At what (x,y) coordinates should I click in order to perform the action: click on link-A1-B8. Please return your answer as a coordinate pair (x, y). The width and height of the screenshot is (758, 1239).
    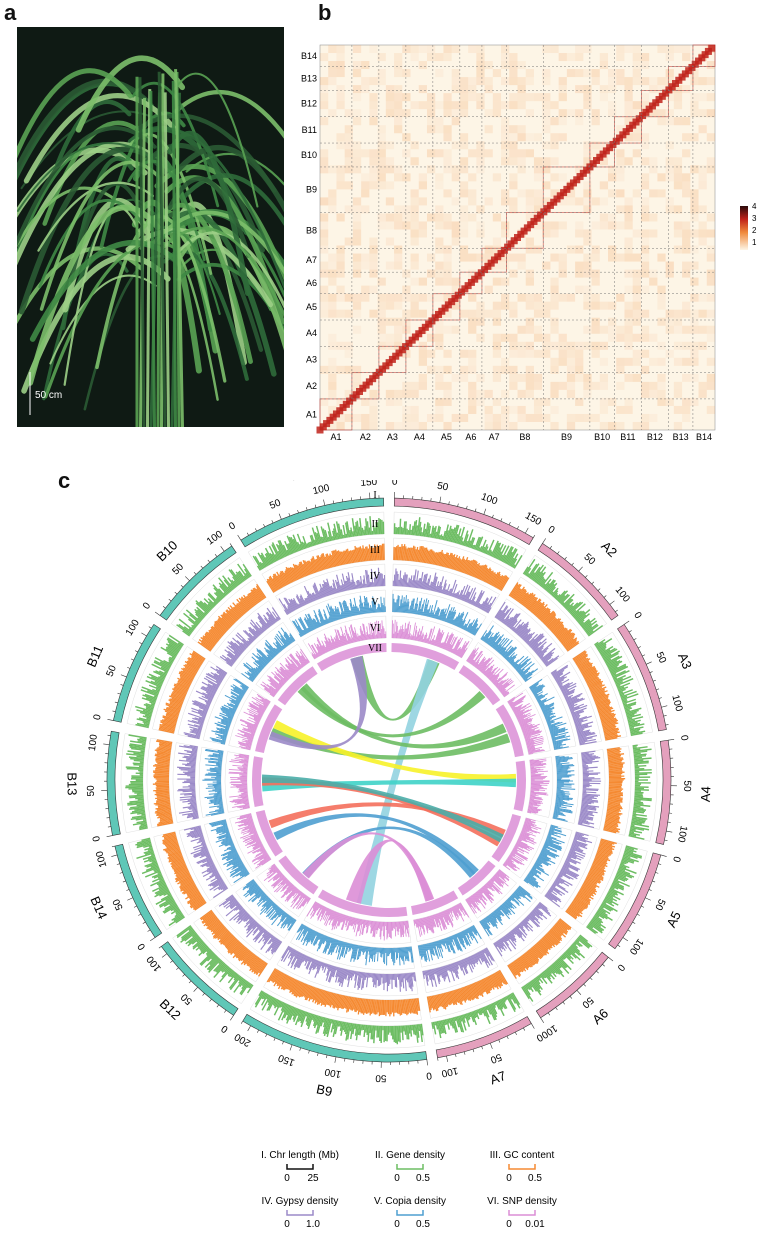
    Looking at the image, I should click on (395, 688).